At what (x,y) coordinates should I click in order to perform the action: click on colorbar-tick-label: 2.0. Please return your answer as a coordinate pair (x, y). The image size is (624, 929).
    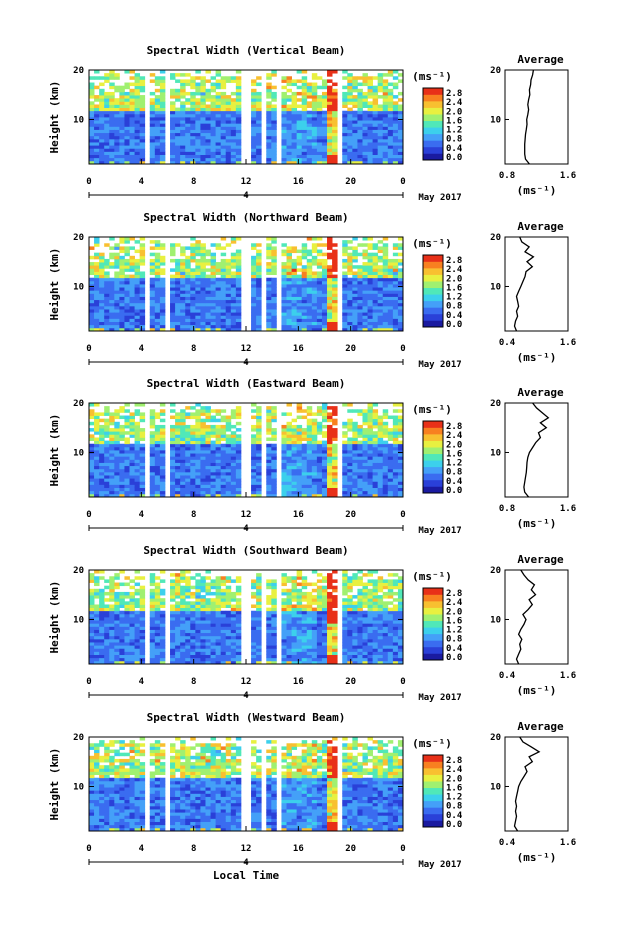
    Looking at the image, I should click on (454, 445).